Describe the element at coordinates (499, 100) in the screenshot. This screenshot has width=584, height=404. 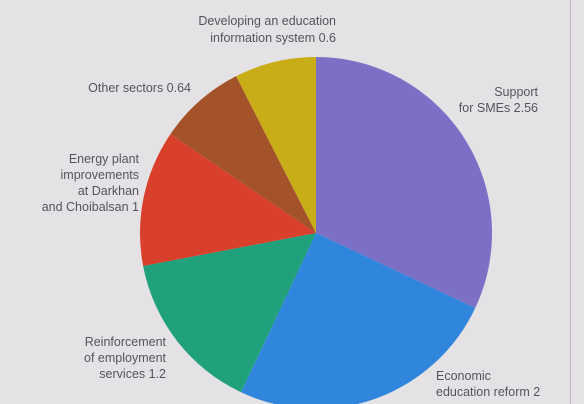
I see `slice-label-1: Support for SMEs 2.56` at that location.